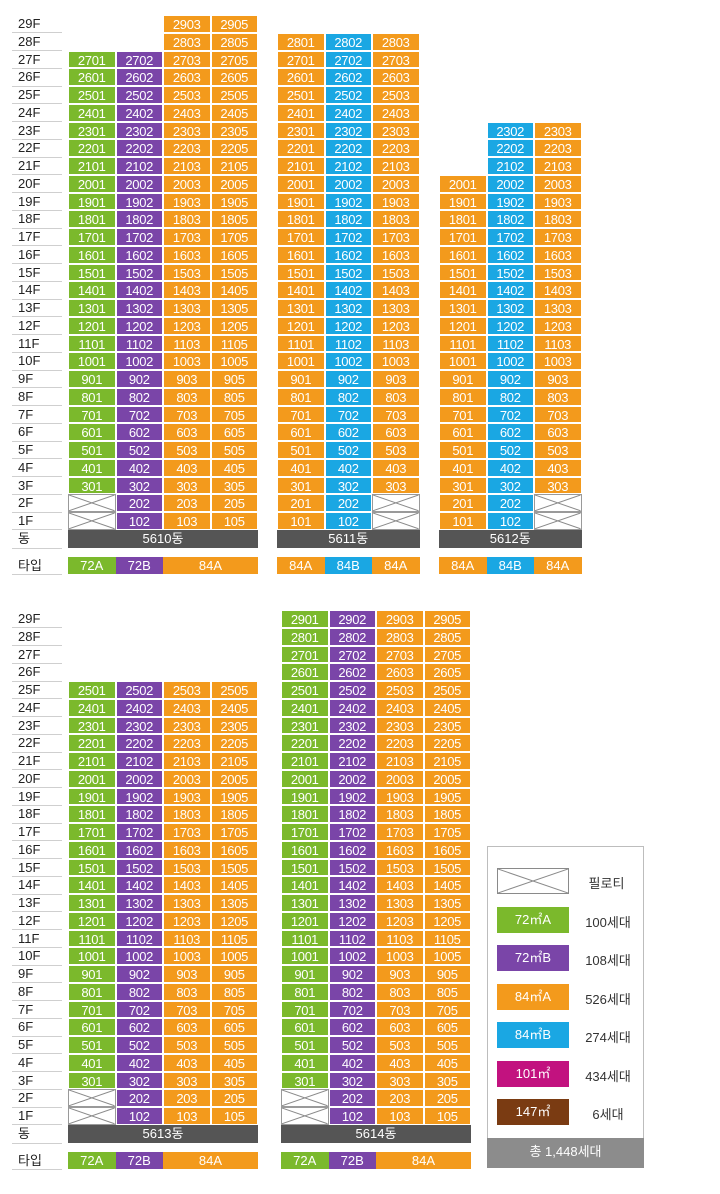 Image resolution: width=720 pixels, height=1194 pixels. Describe the element at coordinates (26, 1027) in the screenshot. I see `floor-label: 6F` at that location.